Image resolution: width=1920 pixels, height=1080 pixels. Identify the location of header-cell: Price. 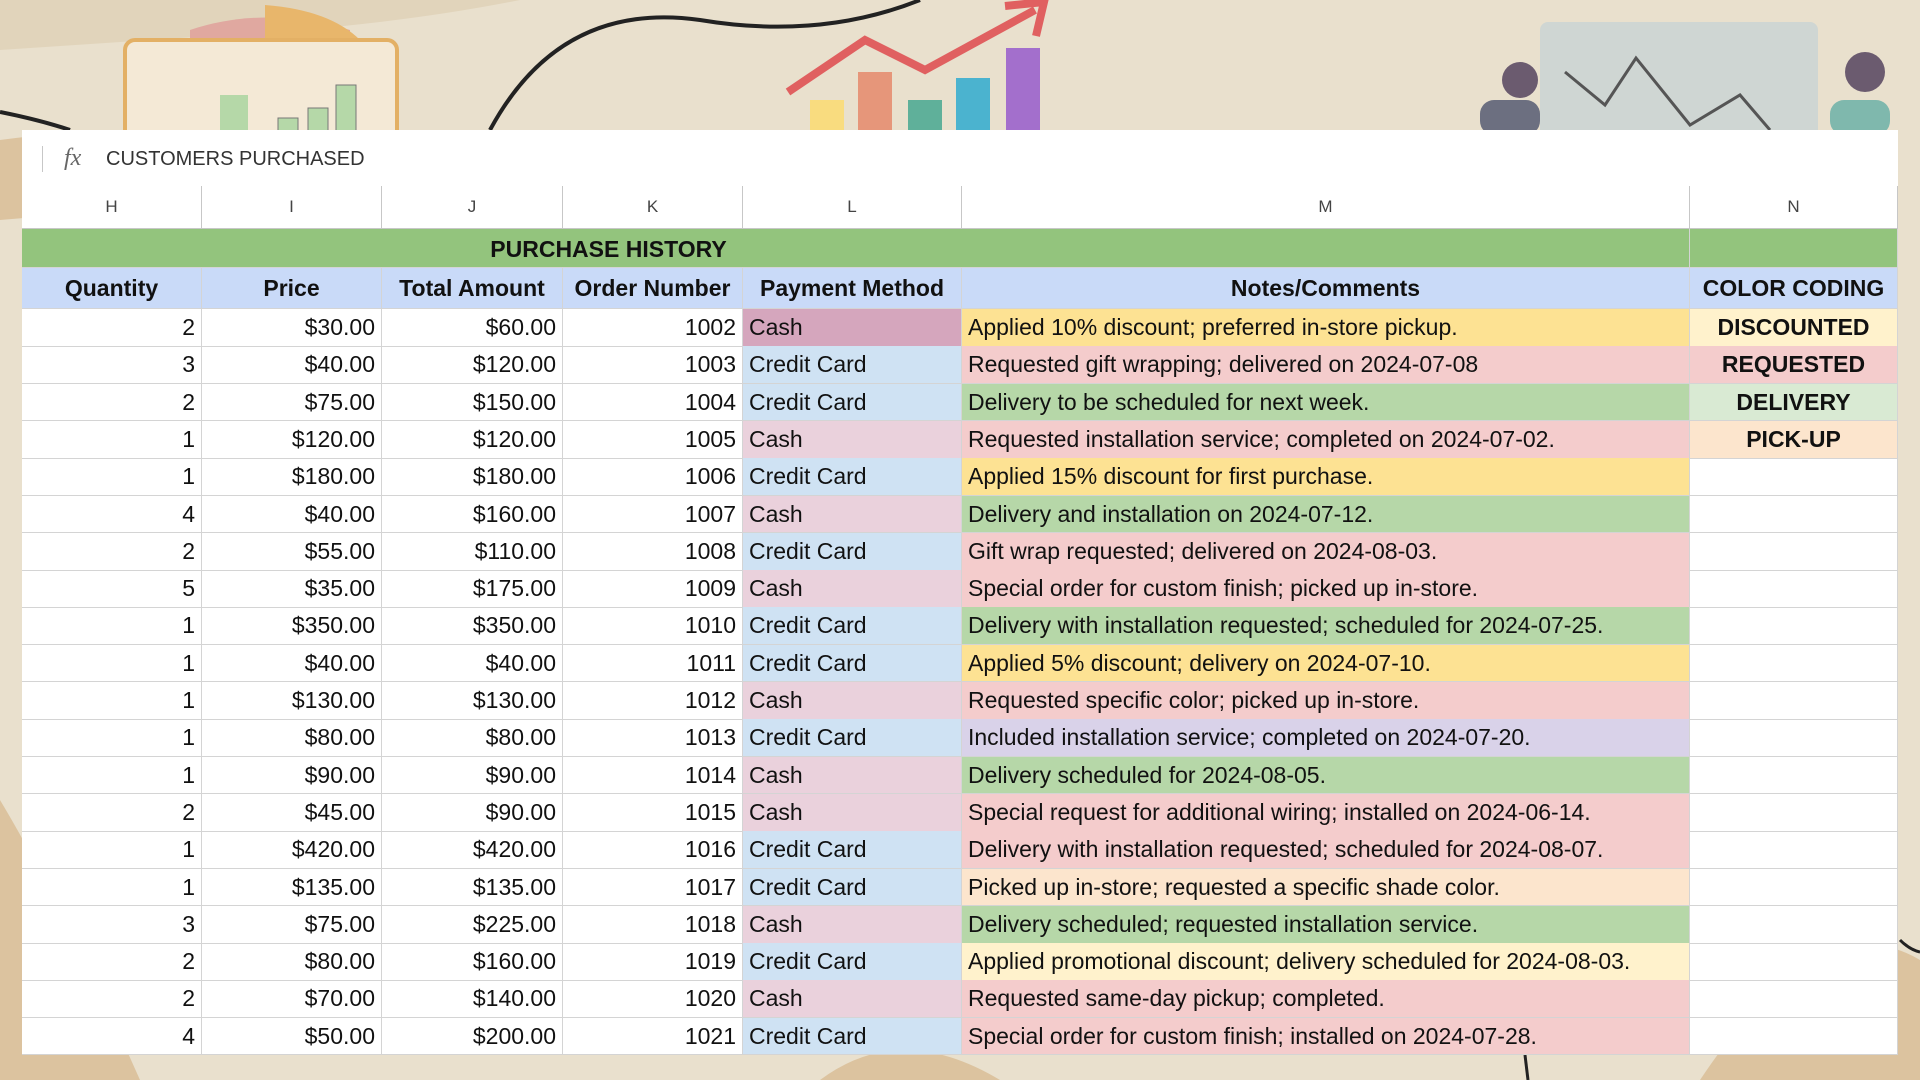
(292, 288).